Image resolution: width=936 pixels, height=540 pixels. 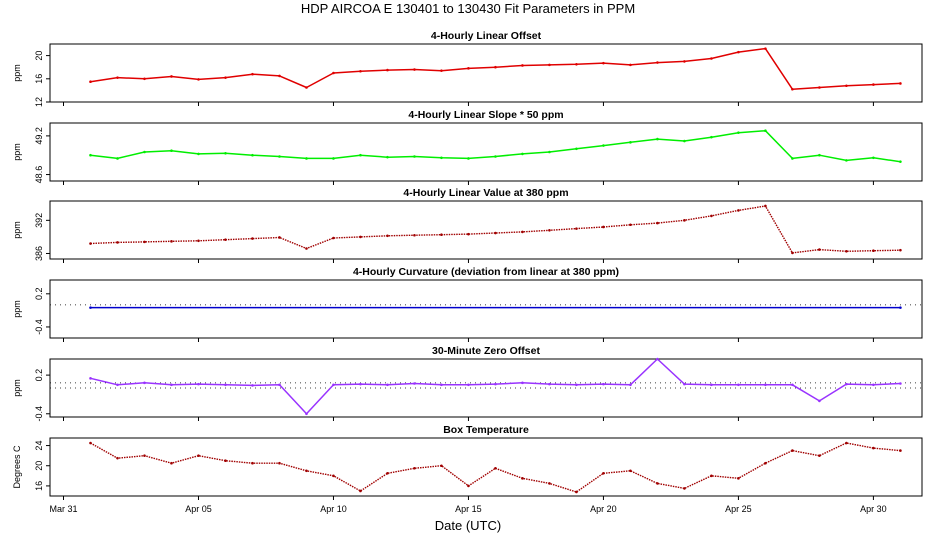 I want to click on series-line, so click(x=495, y=229).